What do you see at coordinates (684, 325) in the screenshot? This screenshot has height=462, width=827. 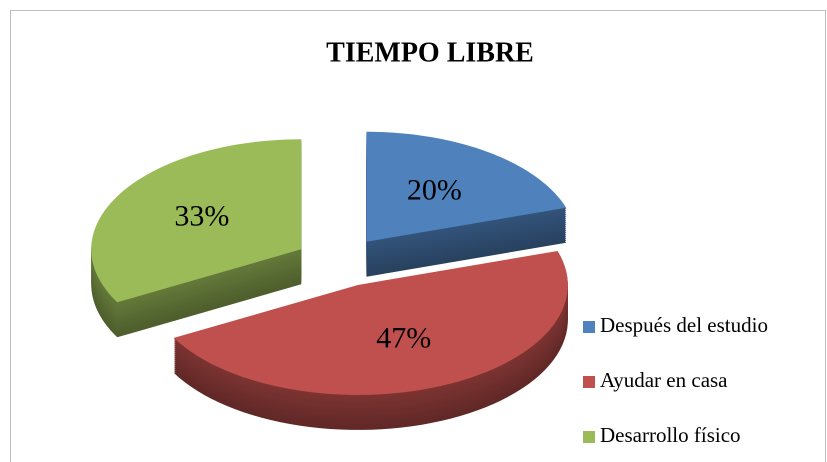 I see `legend-label: Después del estudio` at bounding box center [684, 325].